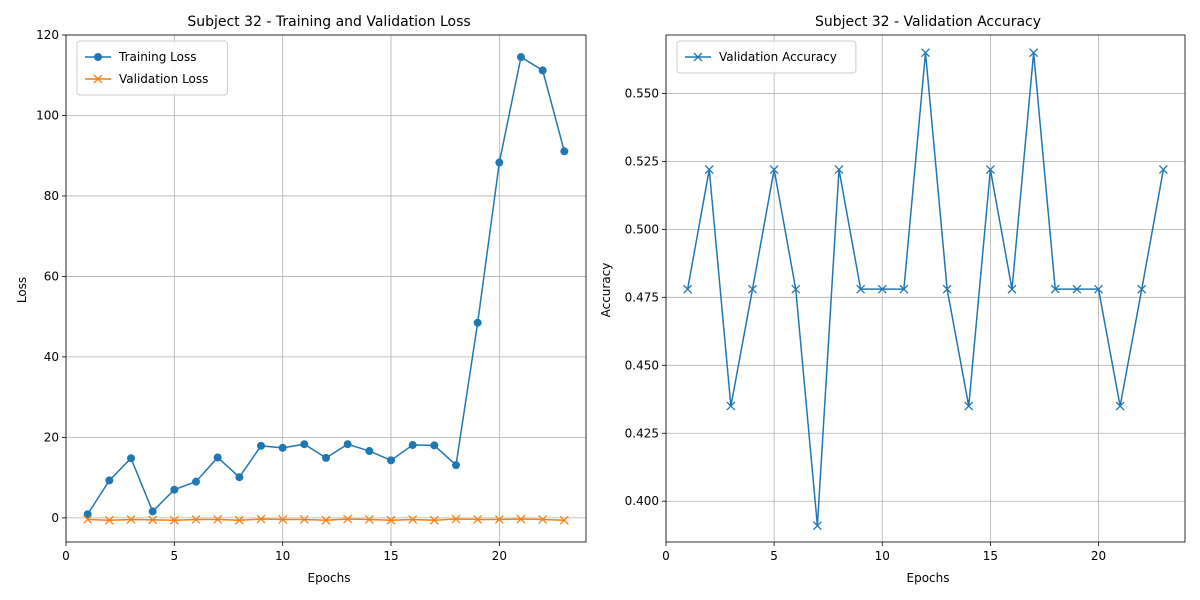  I want to click on legend-label: Validation Accuracy, so click(778, 57).